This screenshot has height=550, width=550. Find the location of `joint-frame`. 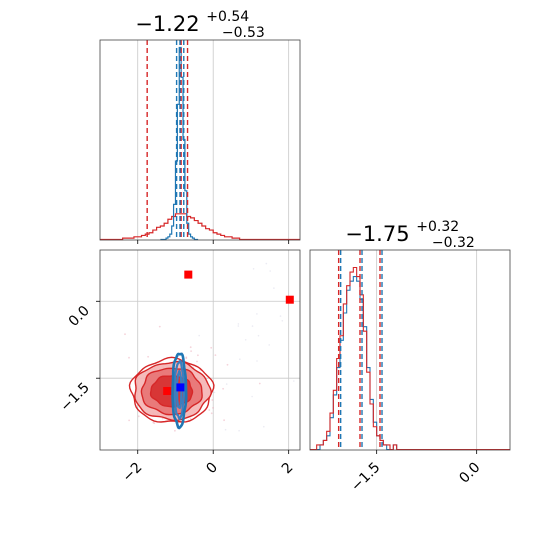

joint-frame is located at coordinates (200, 350).